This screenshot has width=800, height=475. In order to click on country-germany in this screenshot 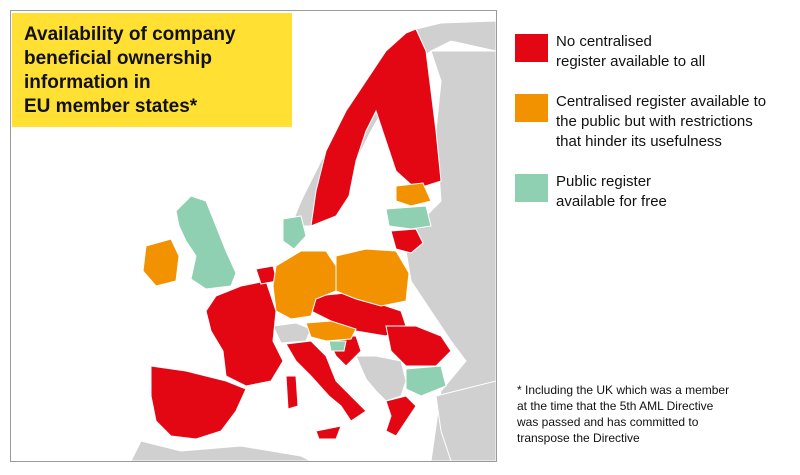, I will do `click(304, 285)`.